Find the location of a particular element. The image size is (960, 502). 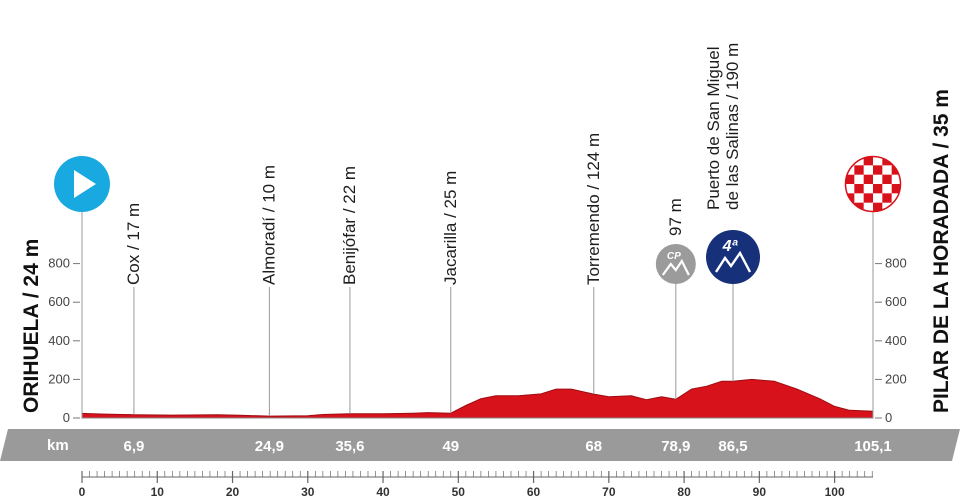

y-tick-label-right: 0 is located at coordinates (888, 417).